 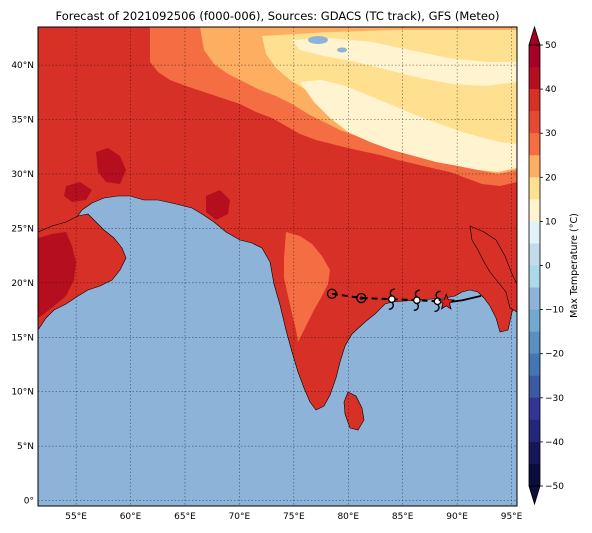 What do you see at coordinates (240, 517) in the screenshot?
I see `lon-tick-label: 70°E` at bounding box center [240, 517].